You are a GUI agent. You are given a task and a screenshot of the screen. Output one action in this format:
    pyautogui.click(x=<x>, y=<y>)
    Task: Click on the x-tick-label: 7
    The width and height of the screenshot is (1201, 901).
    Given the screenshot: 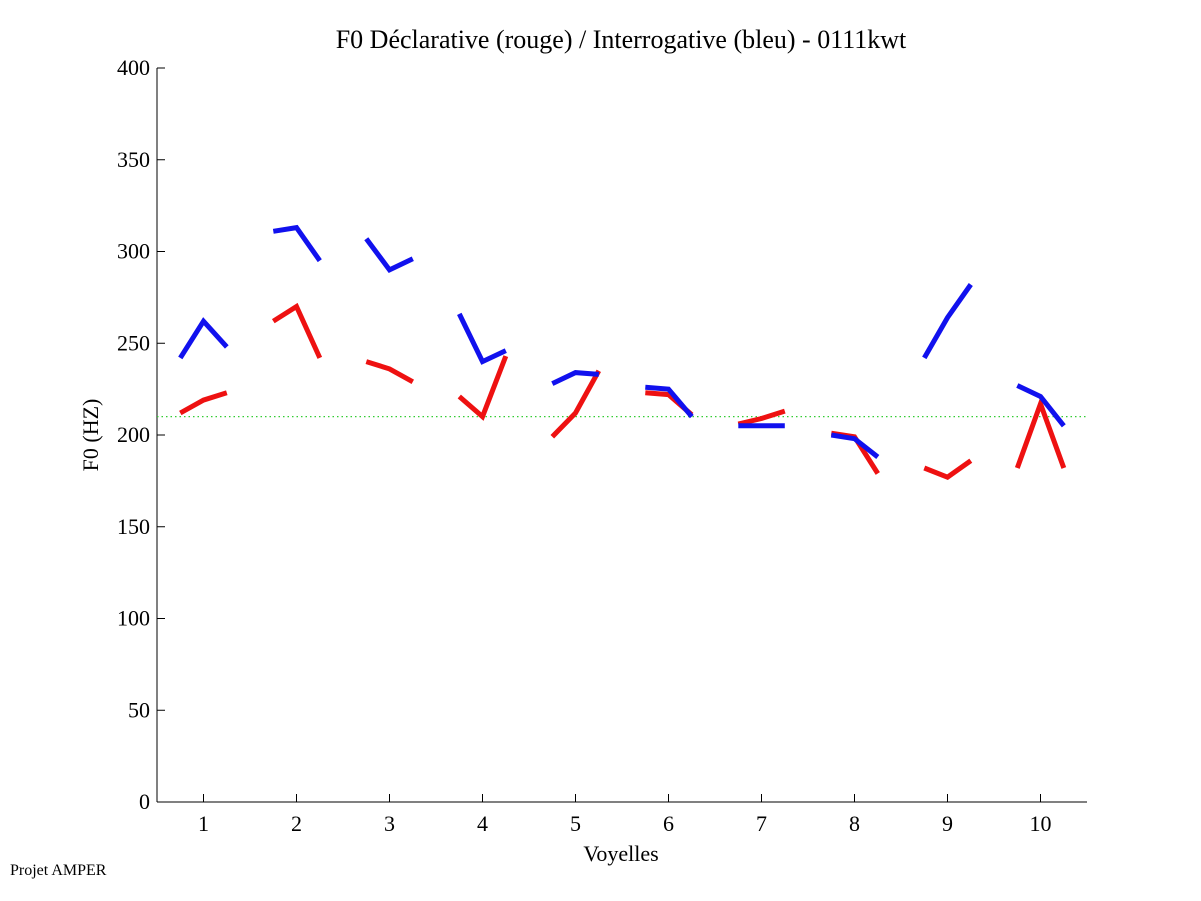 What is the action you would take?
    pyautogui.click(x=761, y=823)
    